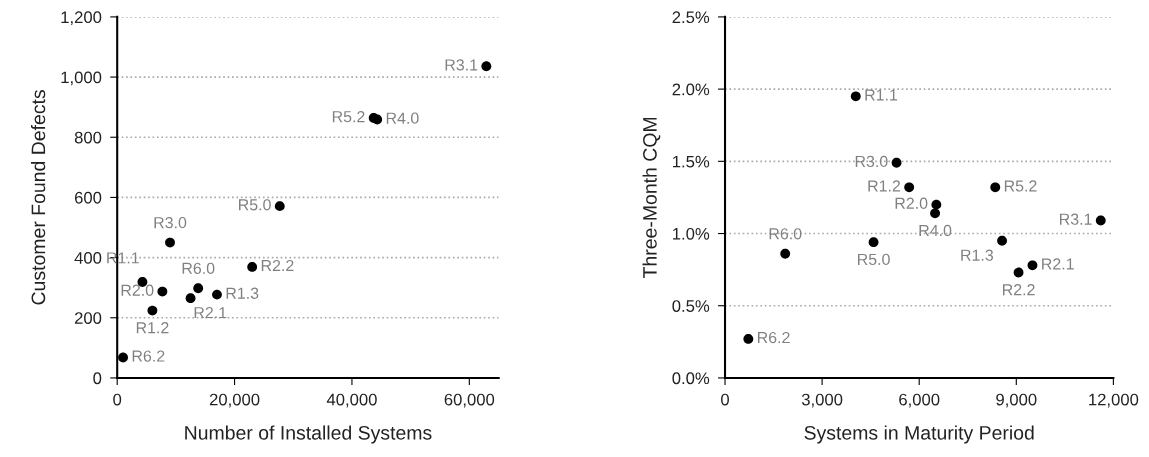 This screenshot has width=1149, height=457. I want to click on y-tick-label: 800, so click(88, 137).